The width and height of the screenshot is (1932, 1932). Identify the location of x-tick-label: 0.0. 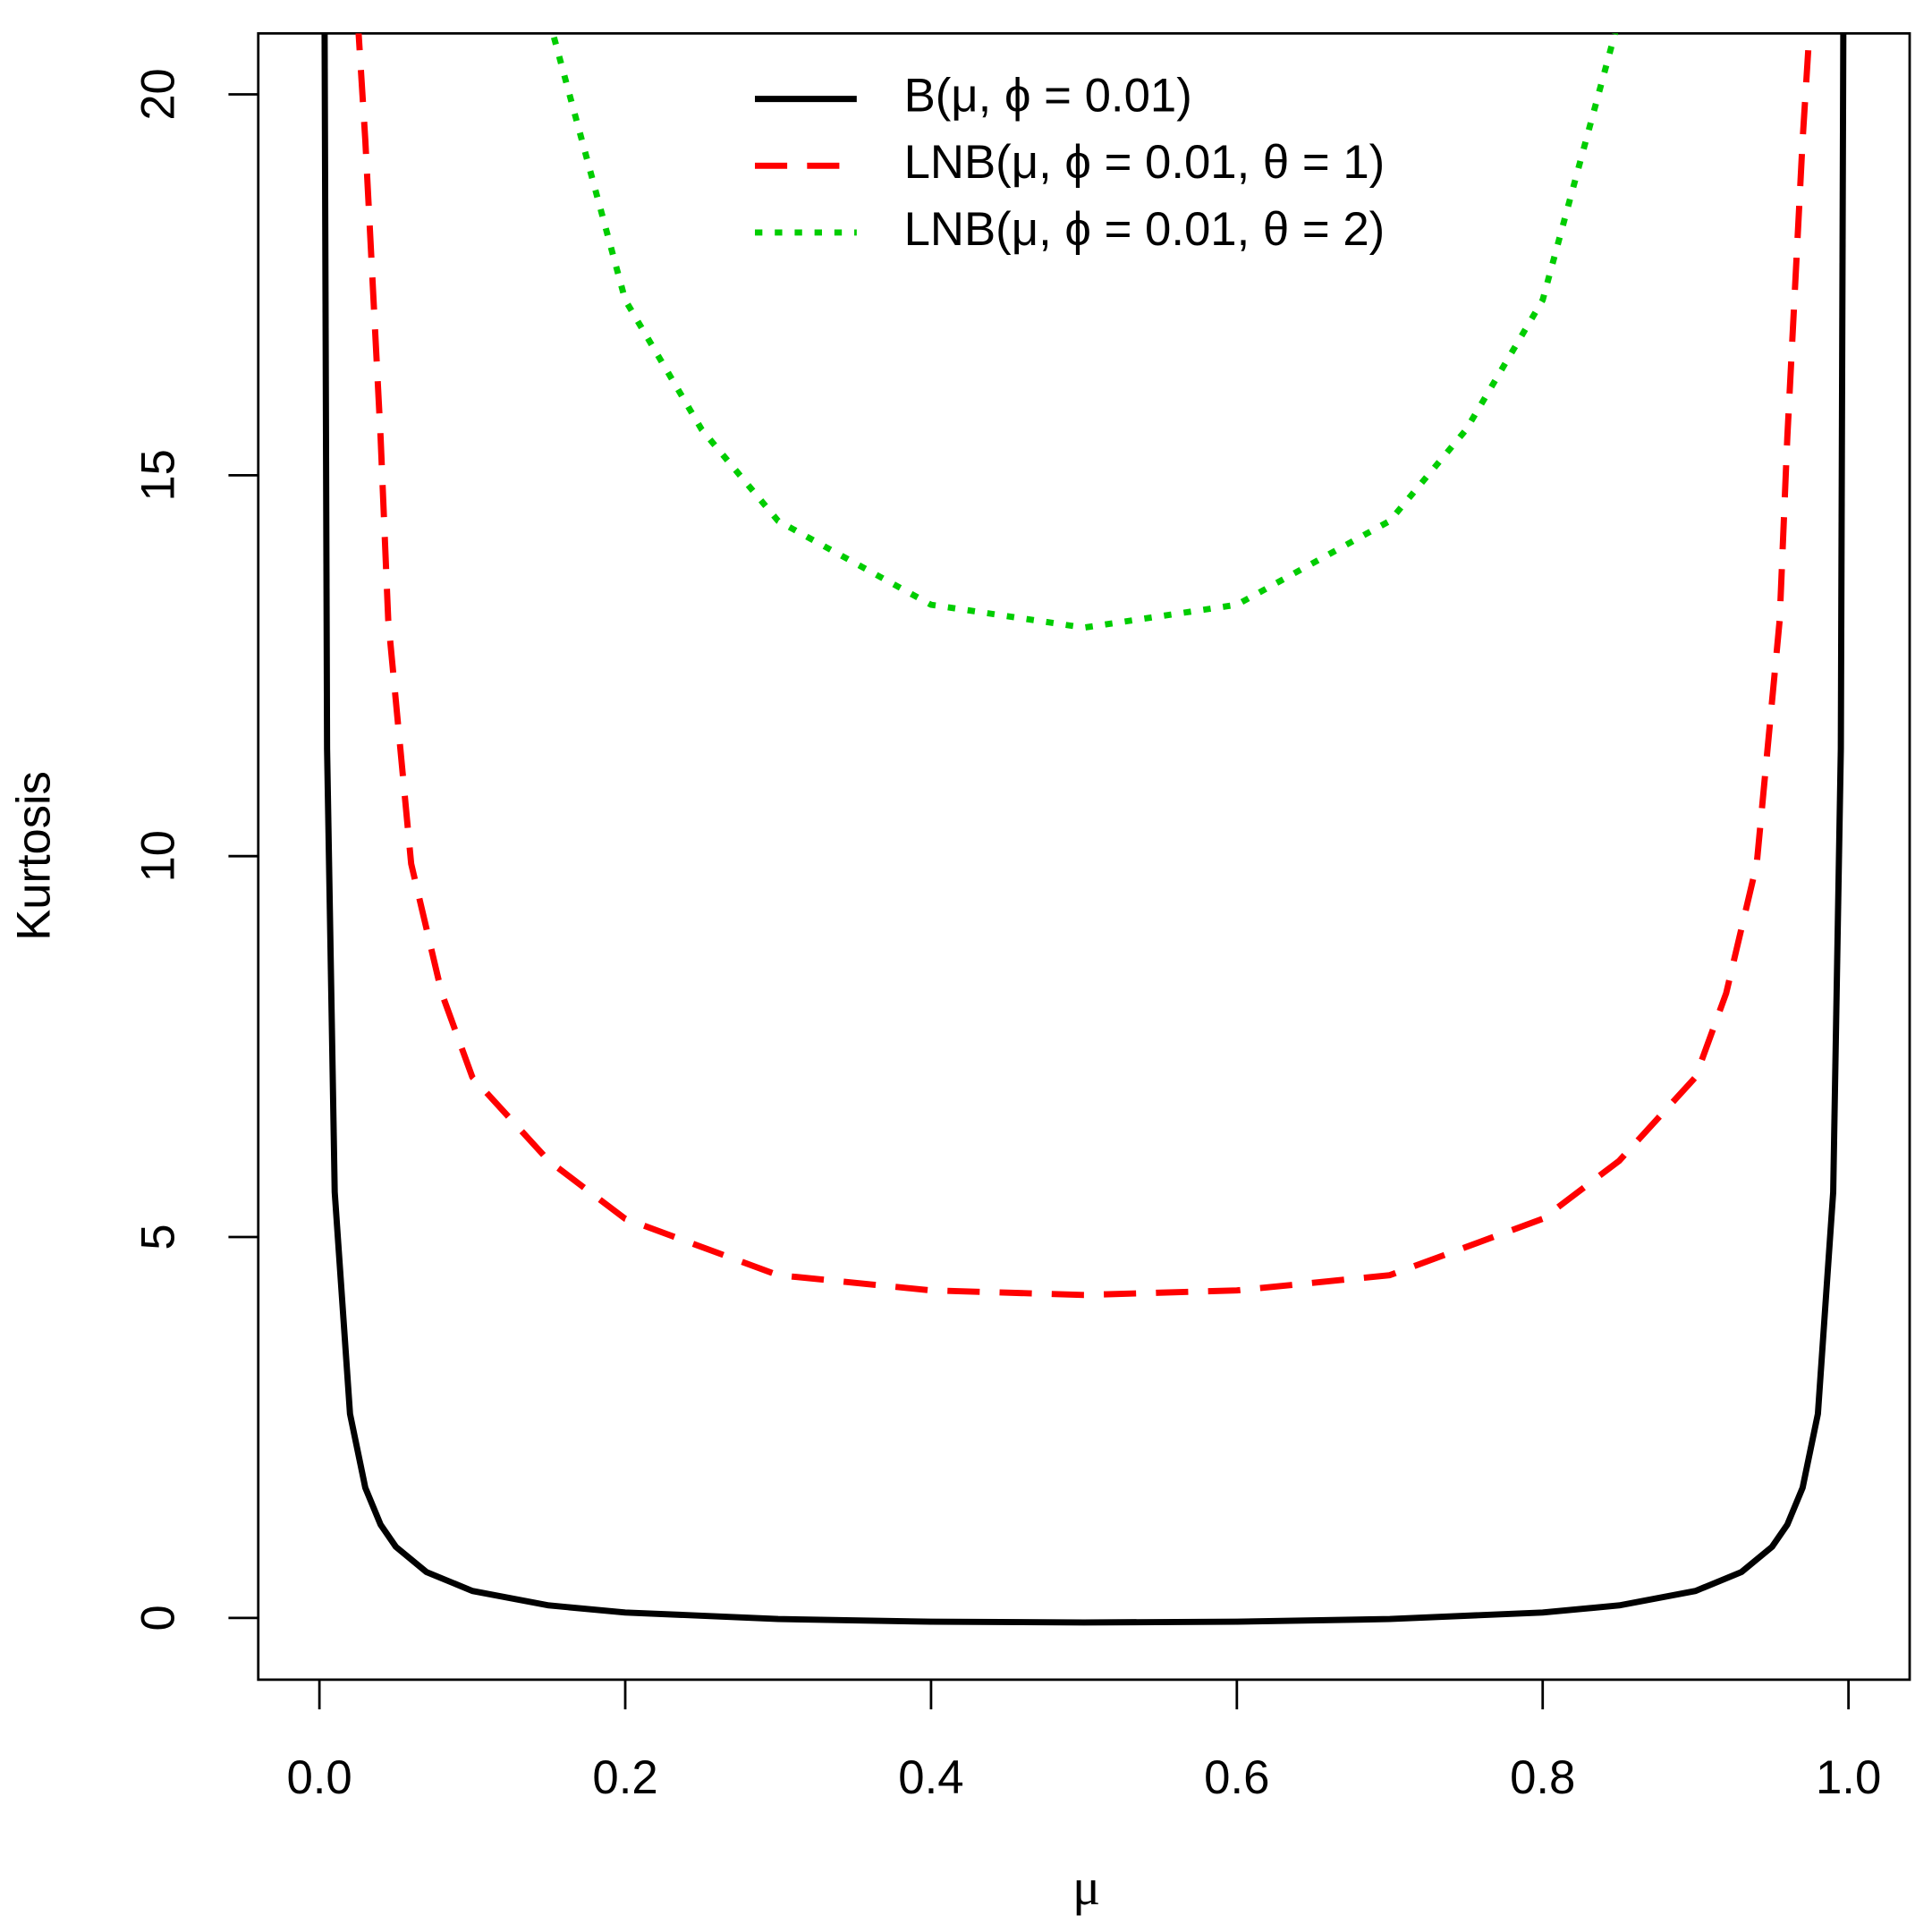
(319, 1777).